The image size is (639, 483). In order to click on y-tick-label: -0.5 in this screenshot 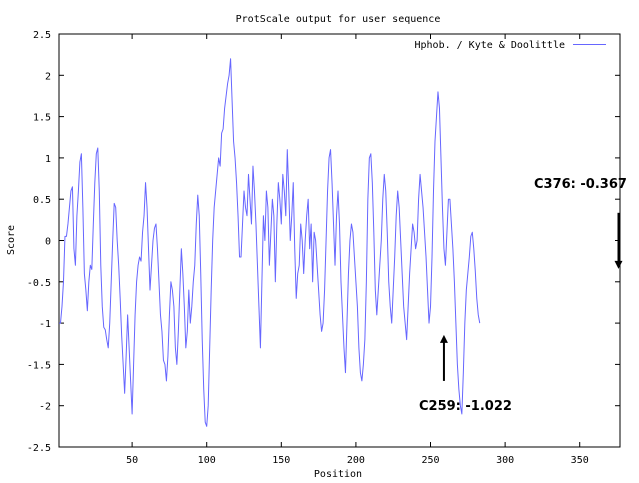, I will do `click(39, 283)`.